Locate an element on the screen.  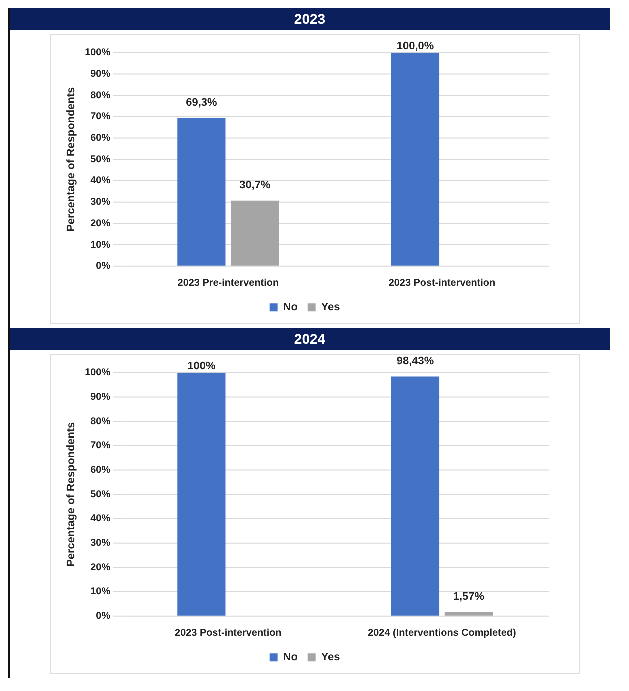
data-label: 100% is located at coordinates (202, 366).